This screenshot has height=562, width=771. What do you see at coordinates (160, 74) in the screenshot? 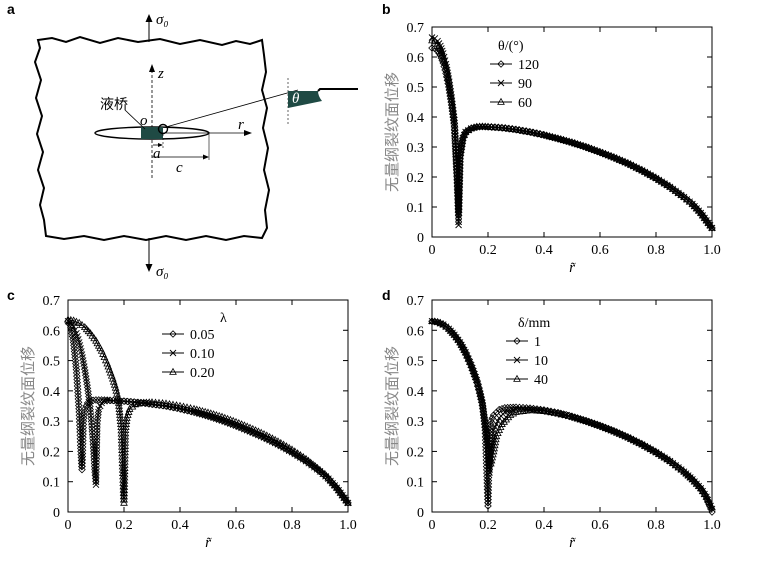
I see `z-axis-label: z` at bounding box center [160, 74].